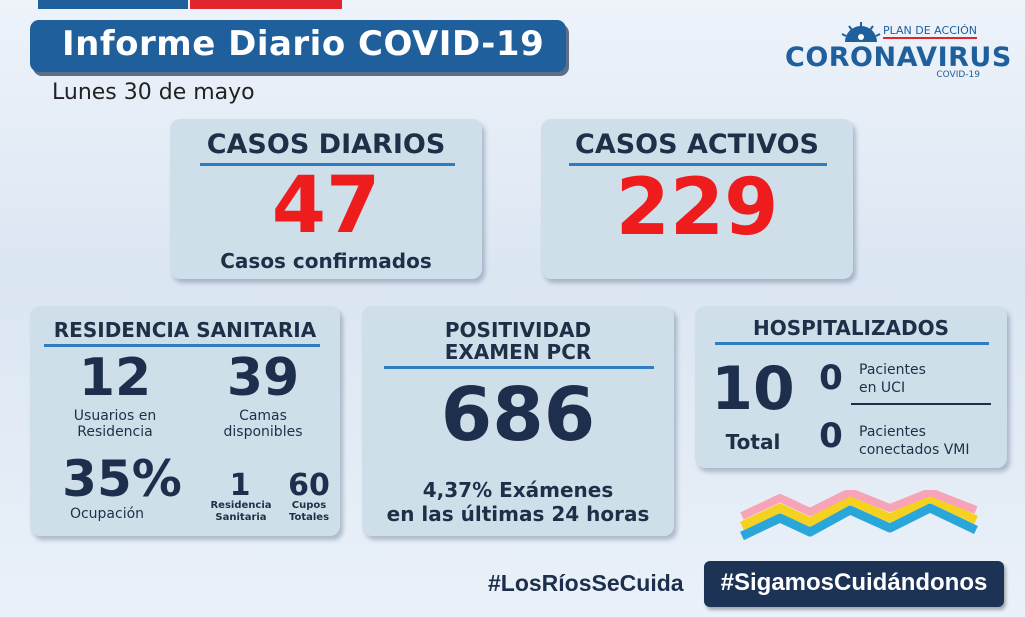 The height and width of the screenshot is (617, 1025). Describe the element at coordinates (753, 442) in the screenshot. I see `hospitalizados-total-label: Total` at that location.